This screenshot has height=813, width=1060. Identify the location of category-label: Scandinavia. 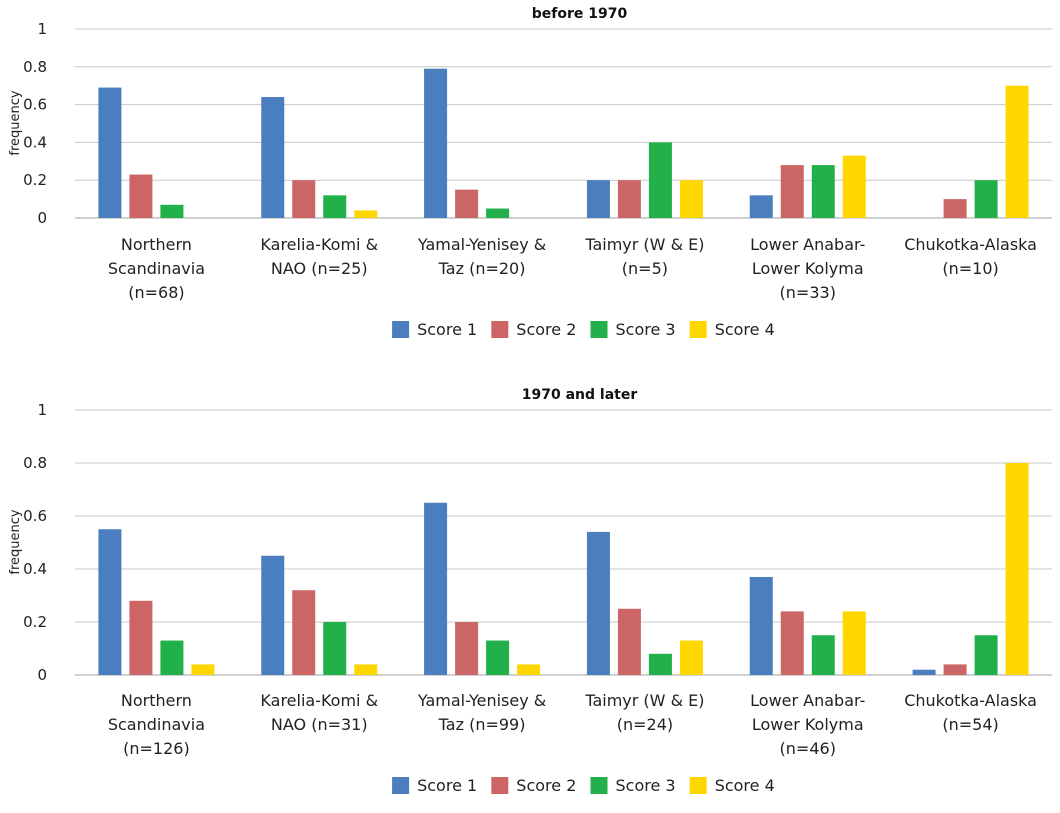
(156, 724).